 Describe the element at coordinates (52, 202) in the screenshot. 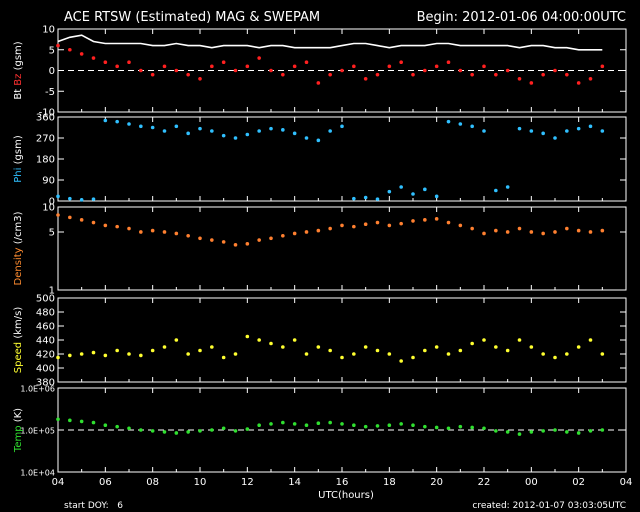

I see `y-tick-label-phi: 0` at that location.